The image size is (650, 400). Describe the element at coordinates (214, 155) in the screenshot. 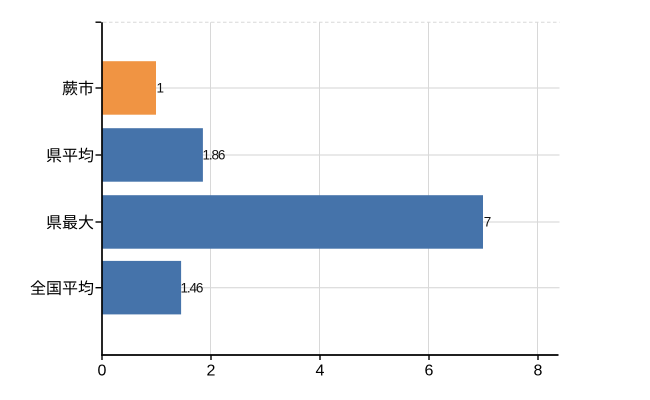

I see `svg-text: 1.86` at that location.